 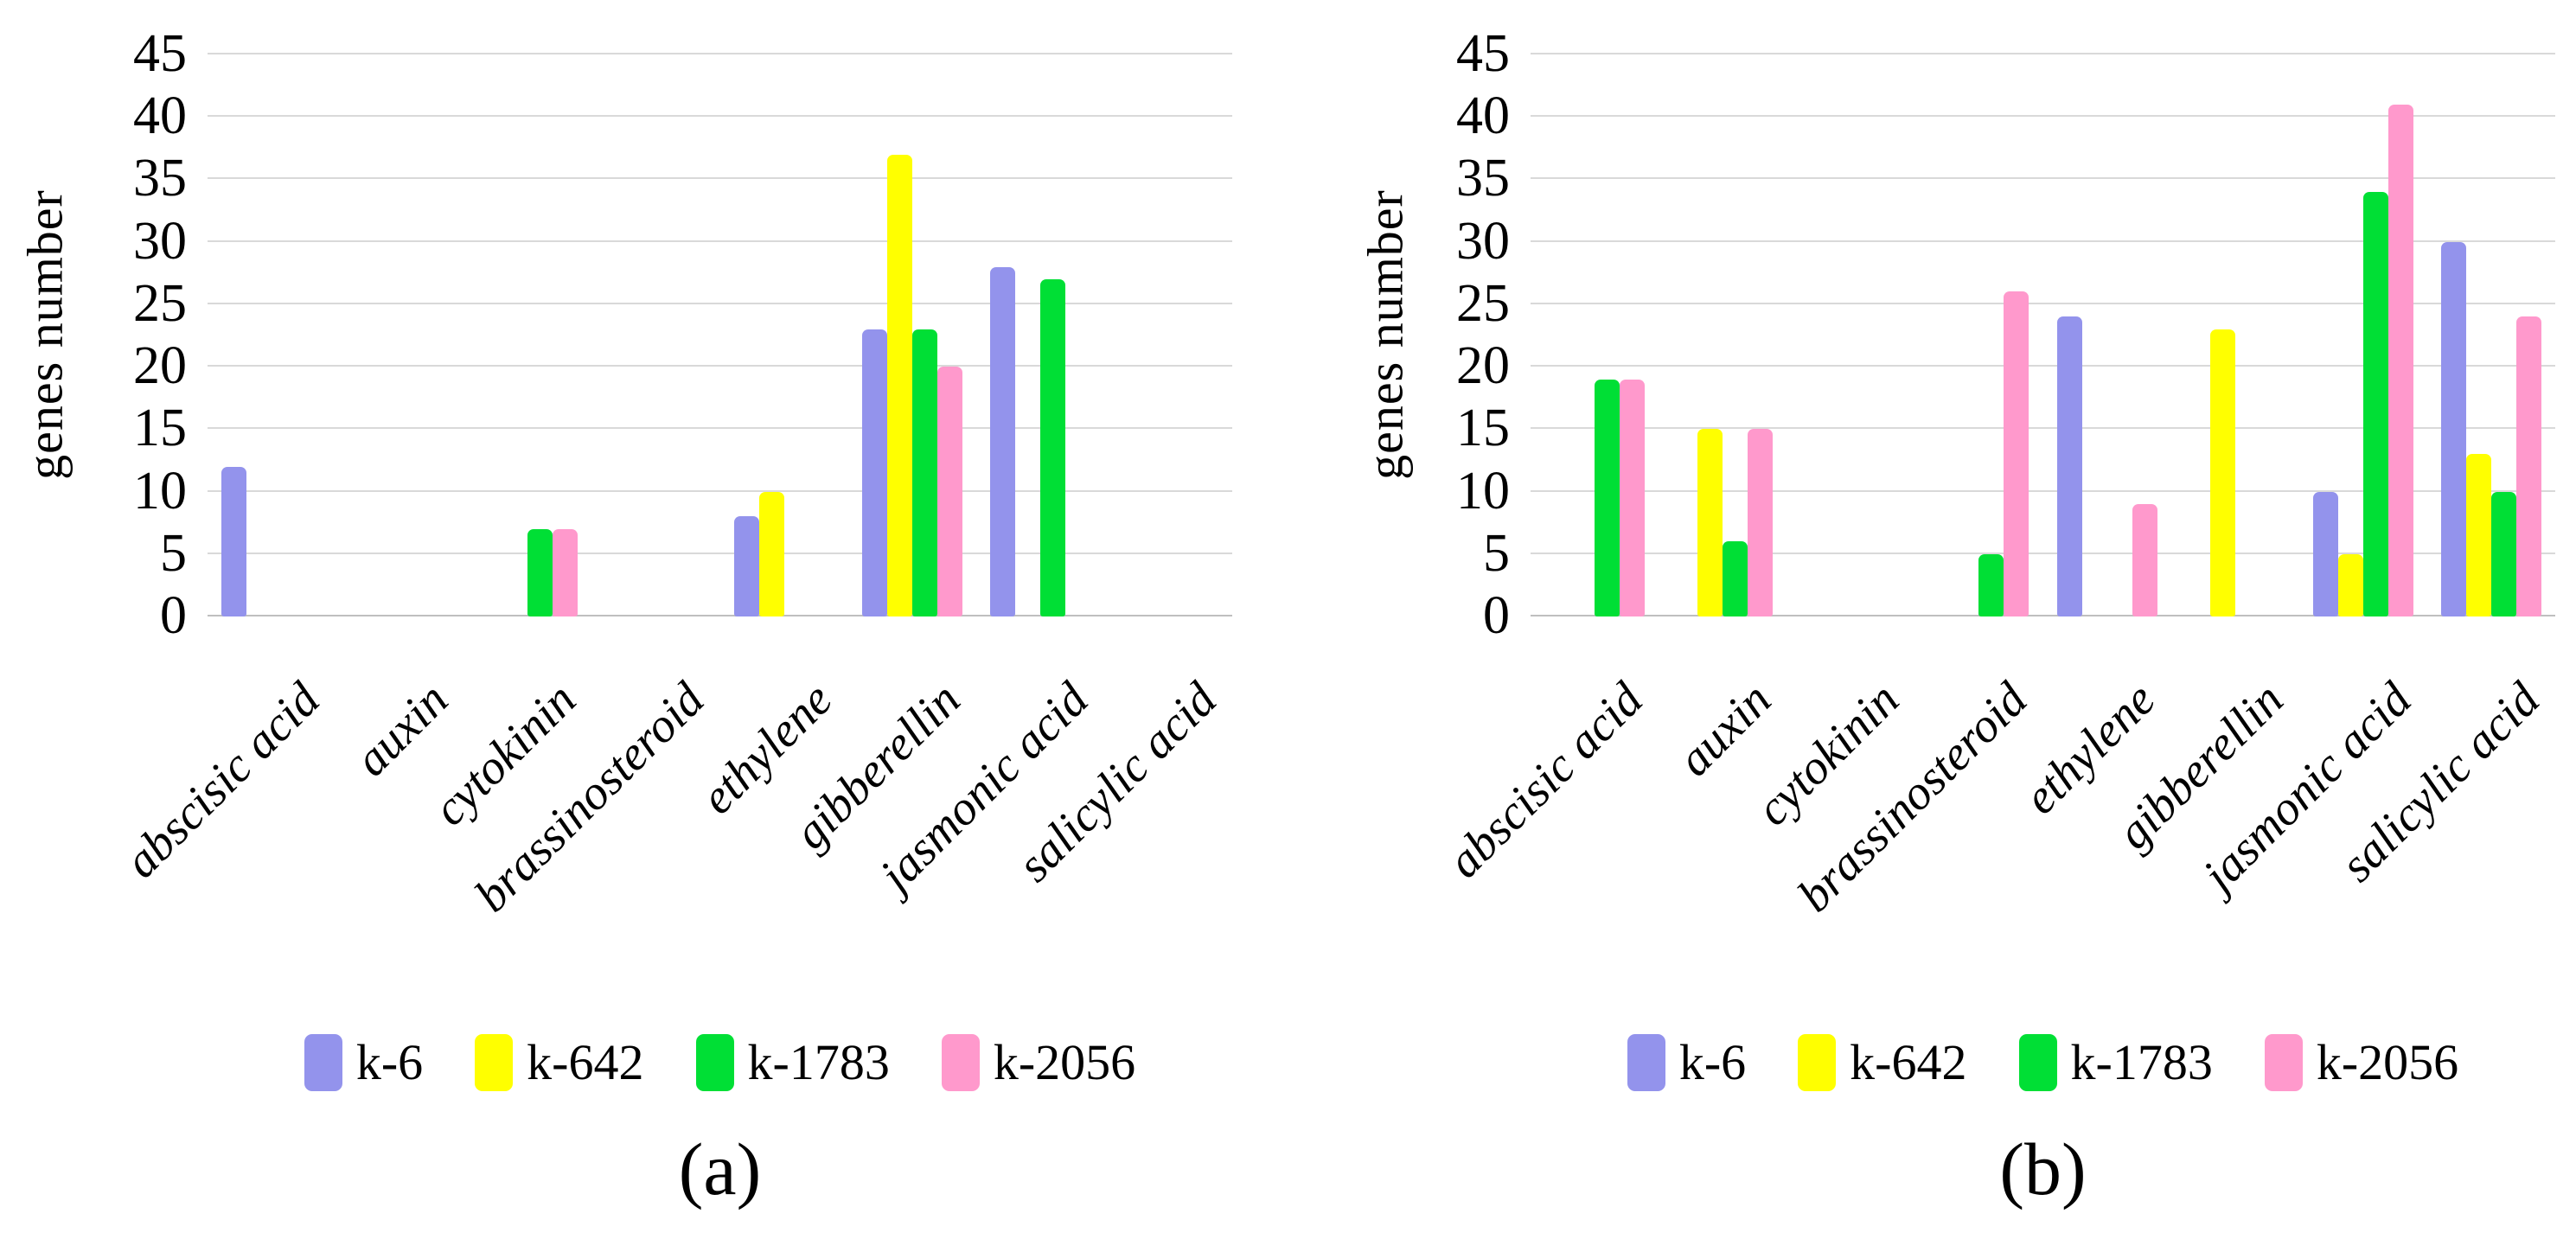 What do you see at coordinates (2107, 335) in the screenshot?
I see `bar-group-ethylene` at bounding box center [2107, 335].